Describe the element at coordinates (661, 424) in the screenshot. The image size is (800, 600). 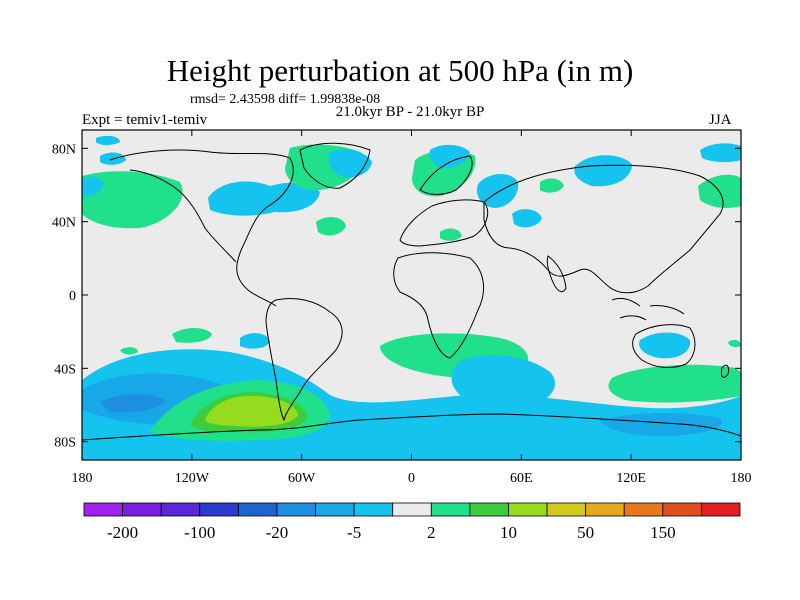
I see `contour-antarctic-blue` at that location.